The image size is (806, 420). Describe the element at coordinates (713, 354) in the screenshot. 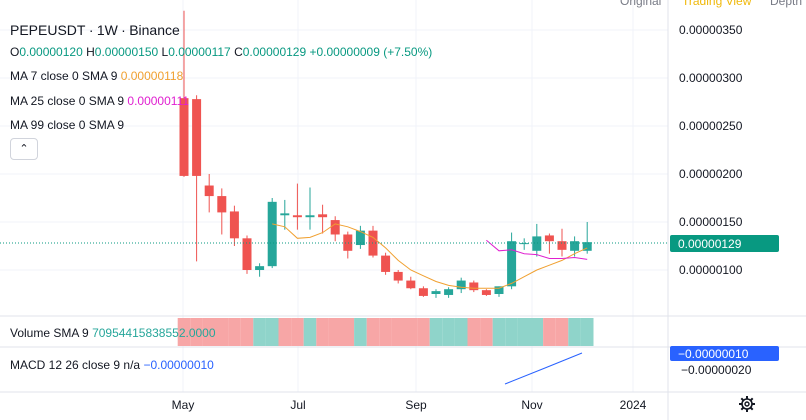

I see `macd-value-label: −0.00000010` at that location.